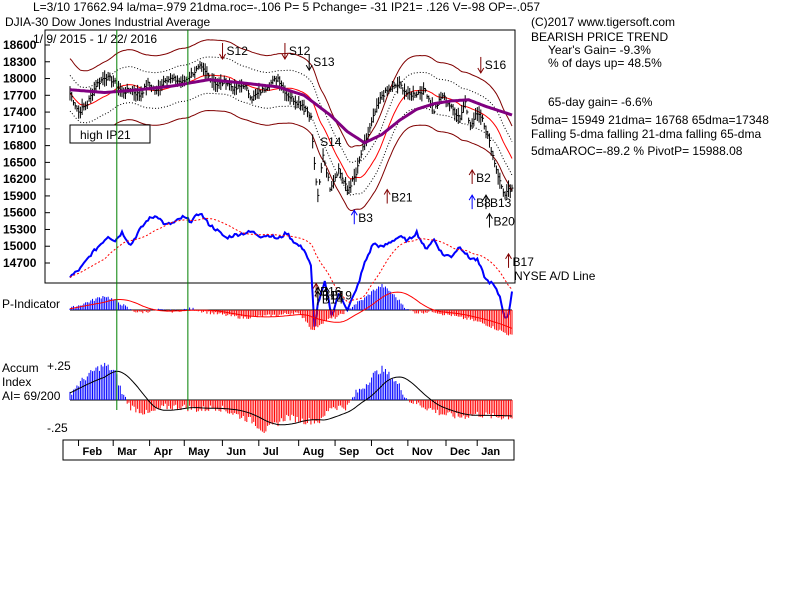  Describe the element at coordinates (93, 452) in the screenshot. I see `month-label: Feb` at that location.